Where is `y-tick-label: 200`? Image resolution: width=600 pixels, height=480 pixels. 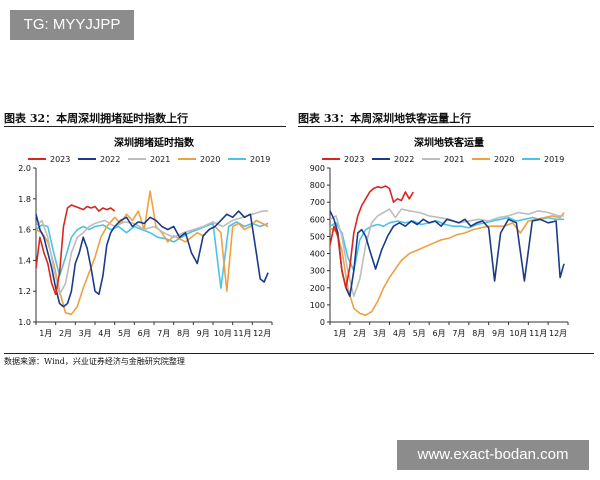
y-tick-label: 200 is located at coordinates (317, 288).